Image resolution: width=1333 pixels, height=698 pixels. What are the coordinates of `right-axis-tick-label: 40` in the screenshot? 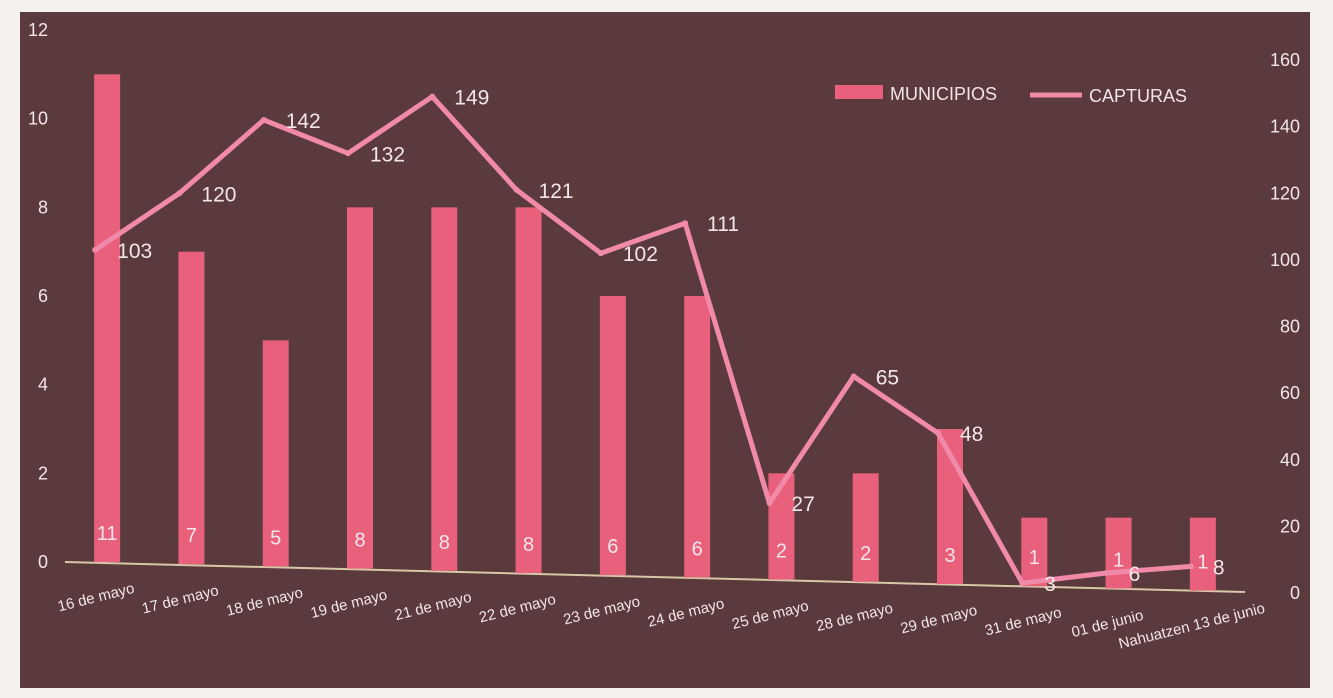 It's located at (1290, 460).